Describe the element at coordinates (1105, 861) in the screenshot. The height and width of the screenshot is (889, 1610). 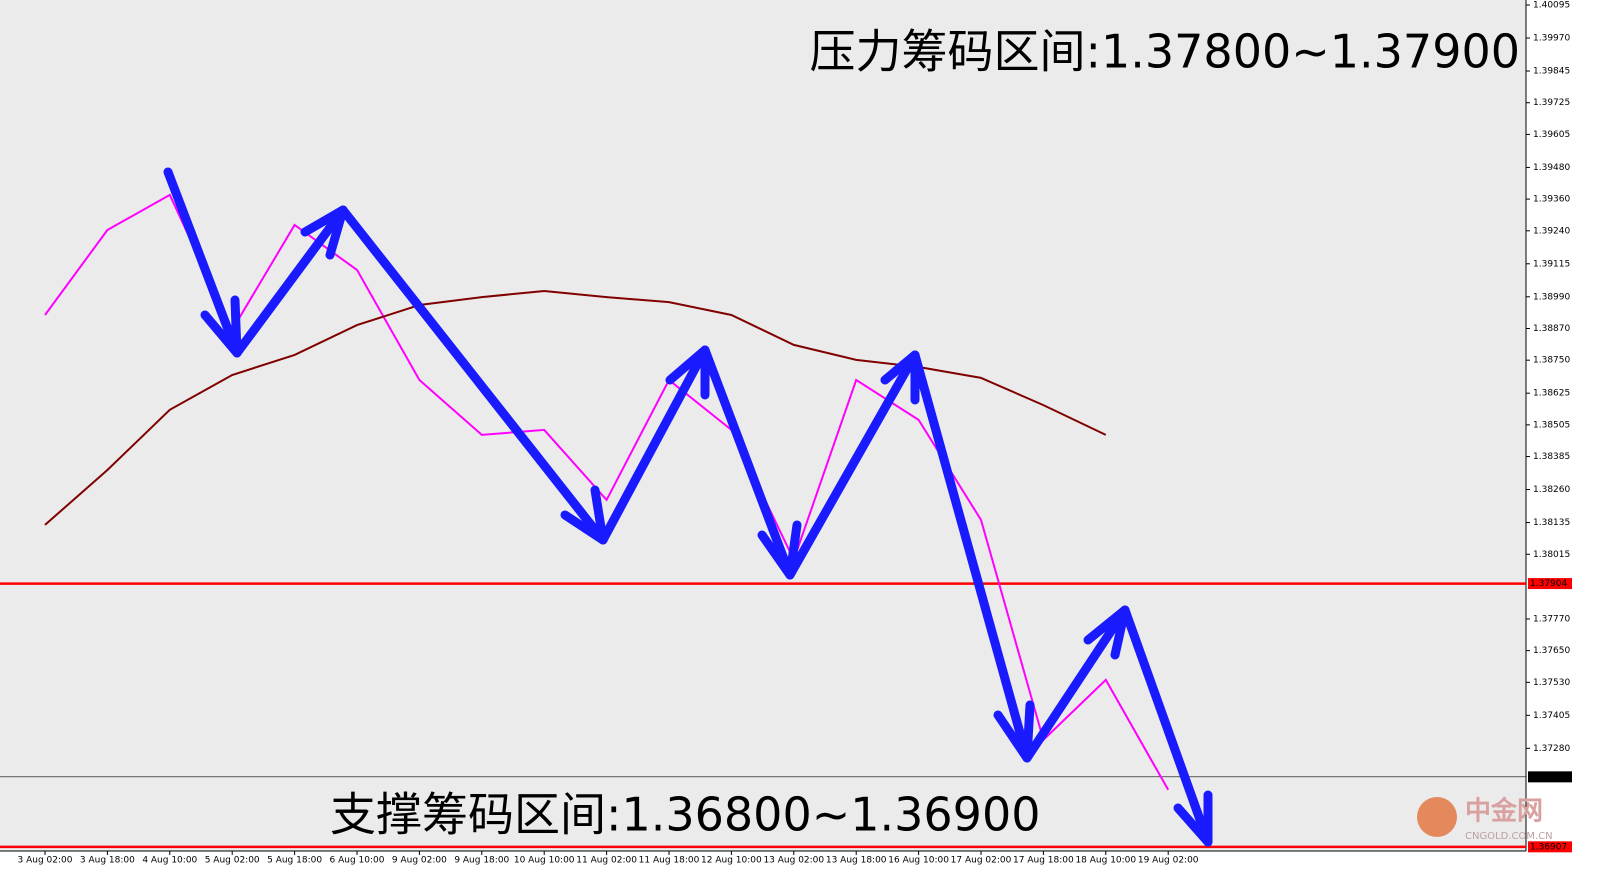
I see `x-tick-label: 18 Aug 10:00` at that location.